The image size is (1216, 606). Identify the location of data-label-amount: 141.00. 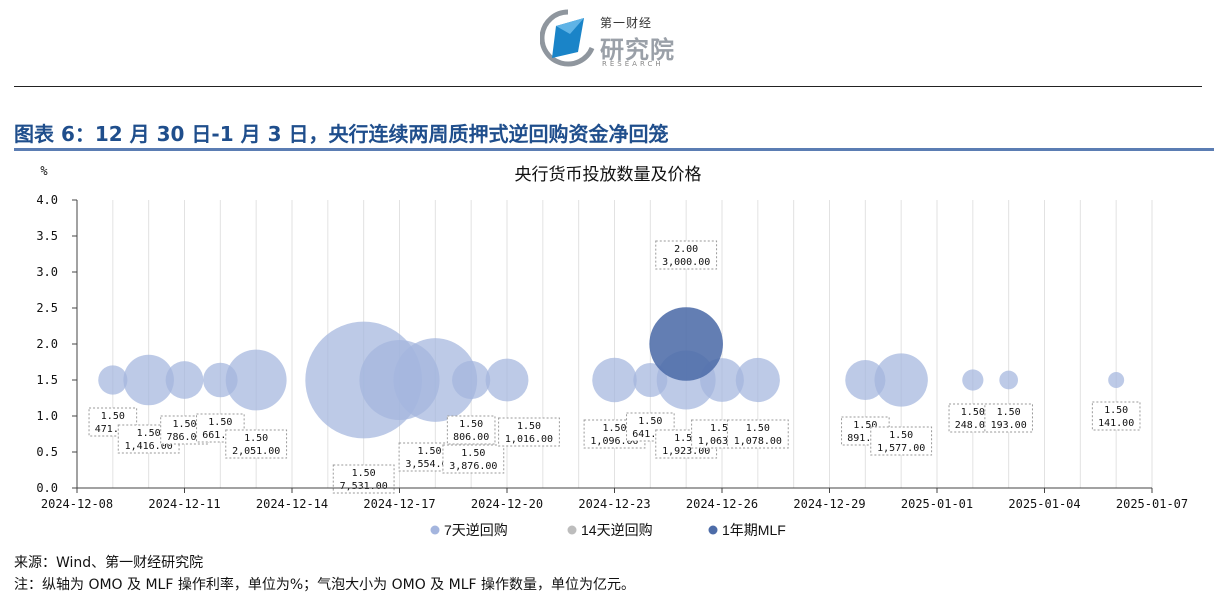
(1116, 423).